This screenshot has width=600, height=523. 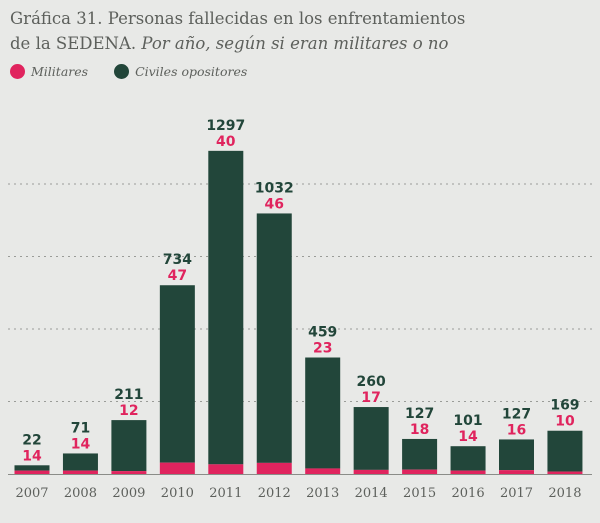 What do you see at coordinates (225, 126) in the screenshot?
I see `data-label-civiles: 1297` at bounding box center [225, 126].